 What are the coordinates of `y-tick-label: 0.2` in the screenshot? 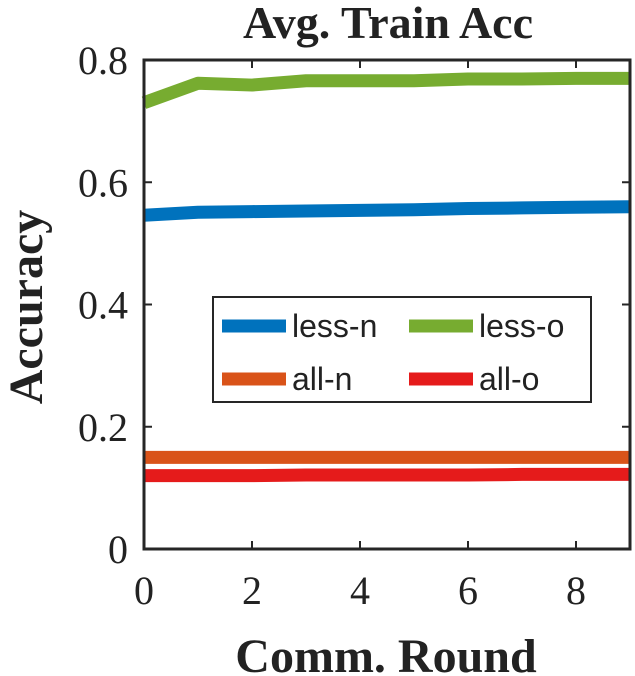 It's located at (103, 427).